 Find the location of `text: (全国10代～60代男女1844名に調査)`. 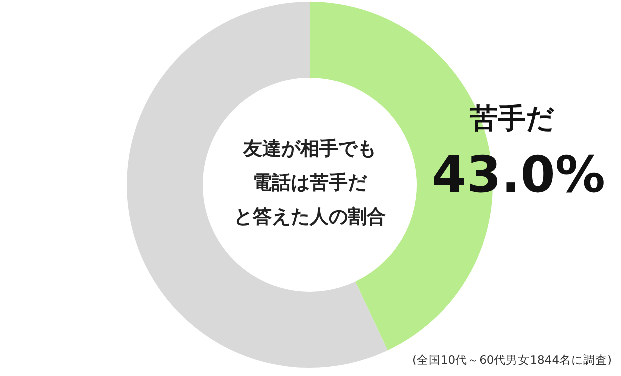

text: (全国10代～60代男女1844名に調査) is located at coordinates (512, 360).